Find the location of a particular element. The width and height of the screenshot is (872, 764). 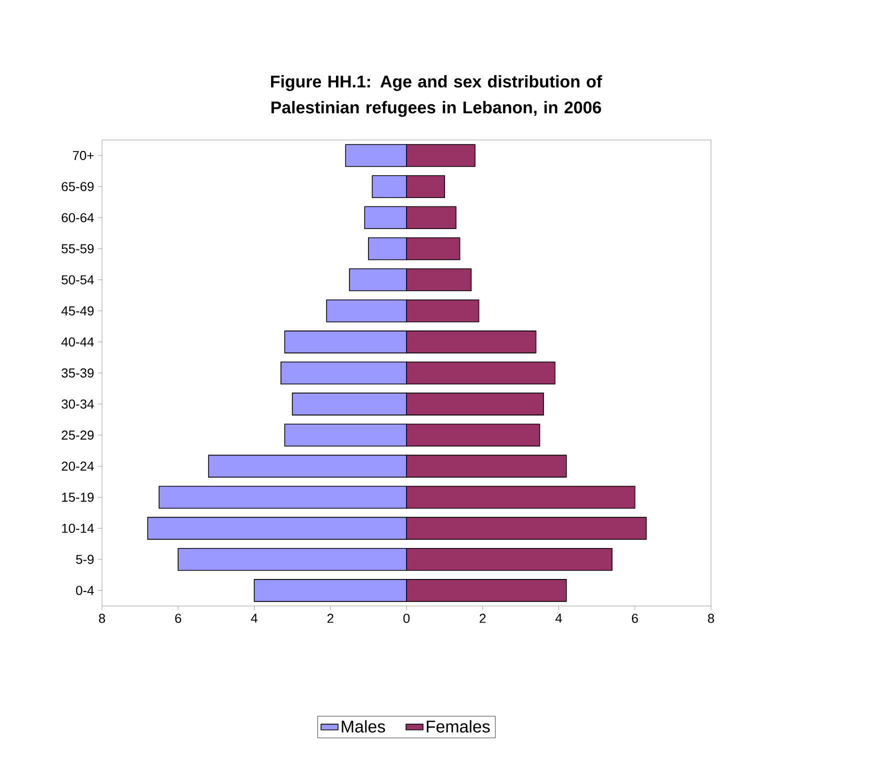

x-tick-label: 0 is located at coordinates (406, 618).